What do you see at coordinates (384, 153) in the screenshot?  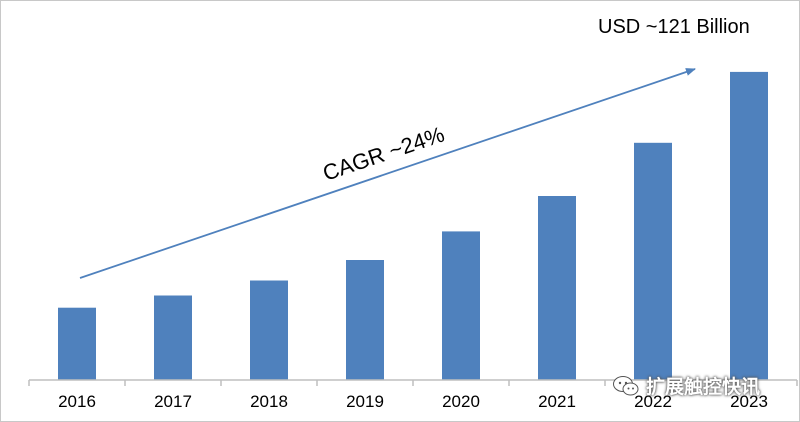 I see `cagr-annotation: CAGR ~24%` at bounding box center [384, 153].